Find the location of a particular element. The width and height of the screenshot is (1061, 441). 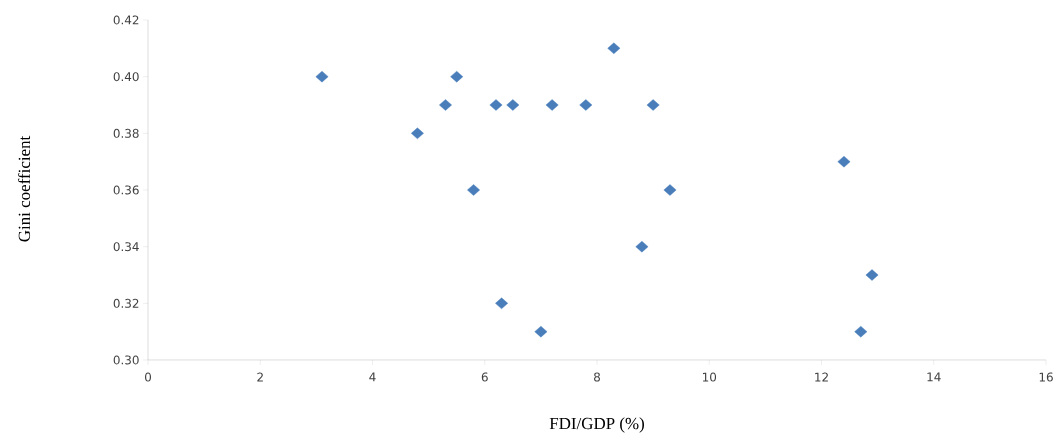

y-tick-label: 0.32 is located at coordinates (126, 303).